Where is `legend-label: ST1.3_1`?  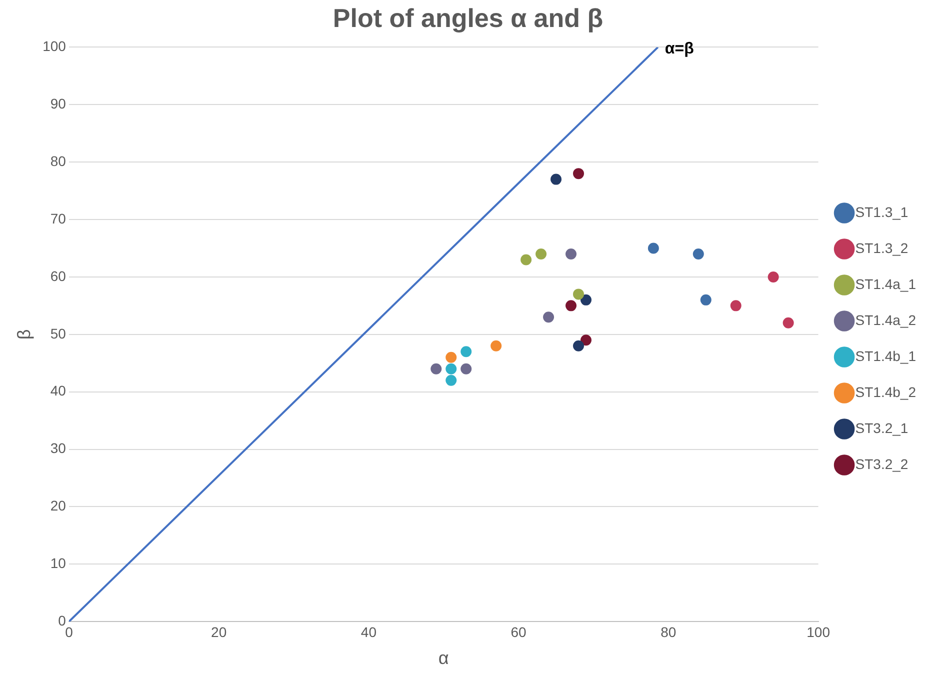 legend-label: ST1.3_1 is located at coordinates (881, 212).